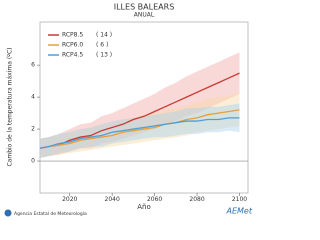  I want to click on x-tick-label: 2040, so click(112, 199).